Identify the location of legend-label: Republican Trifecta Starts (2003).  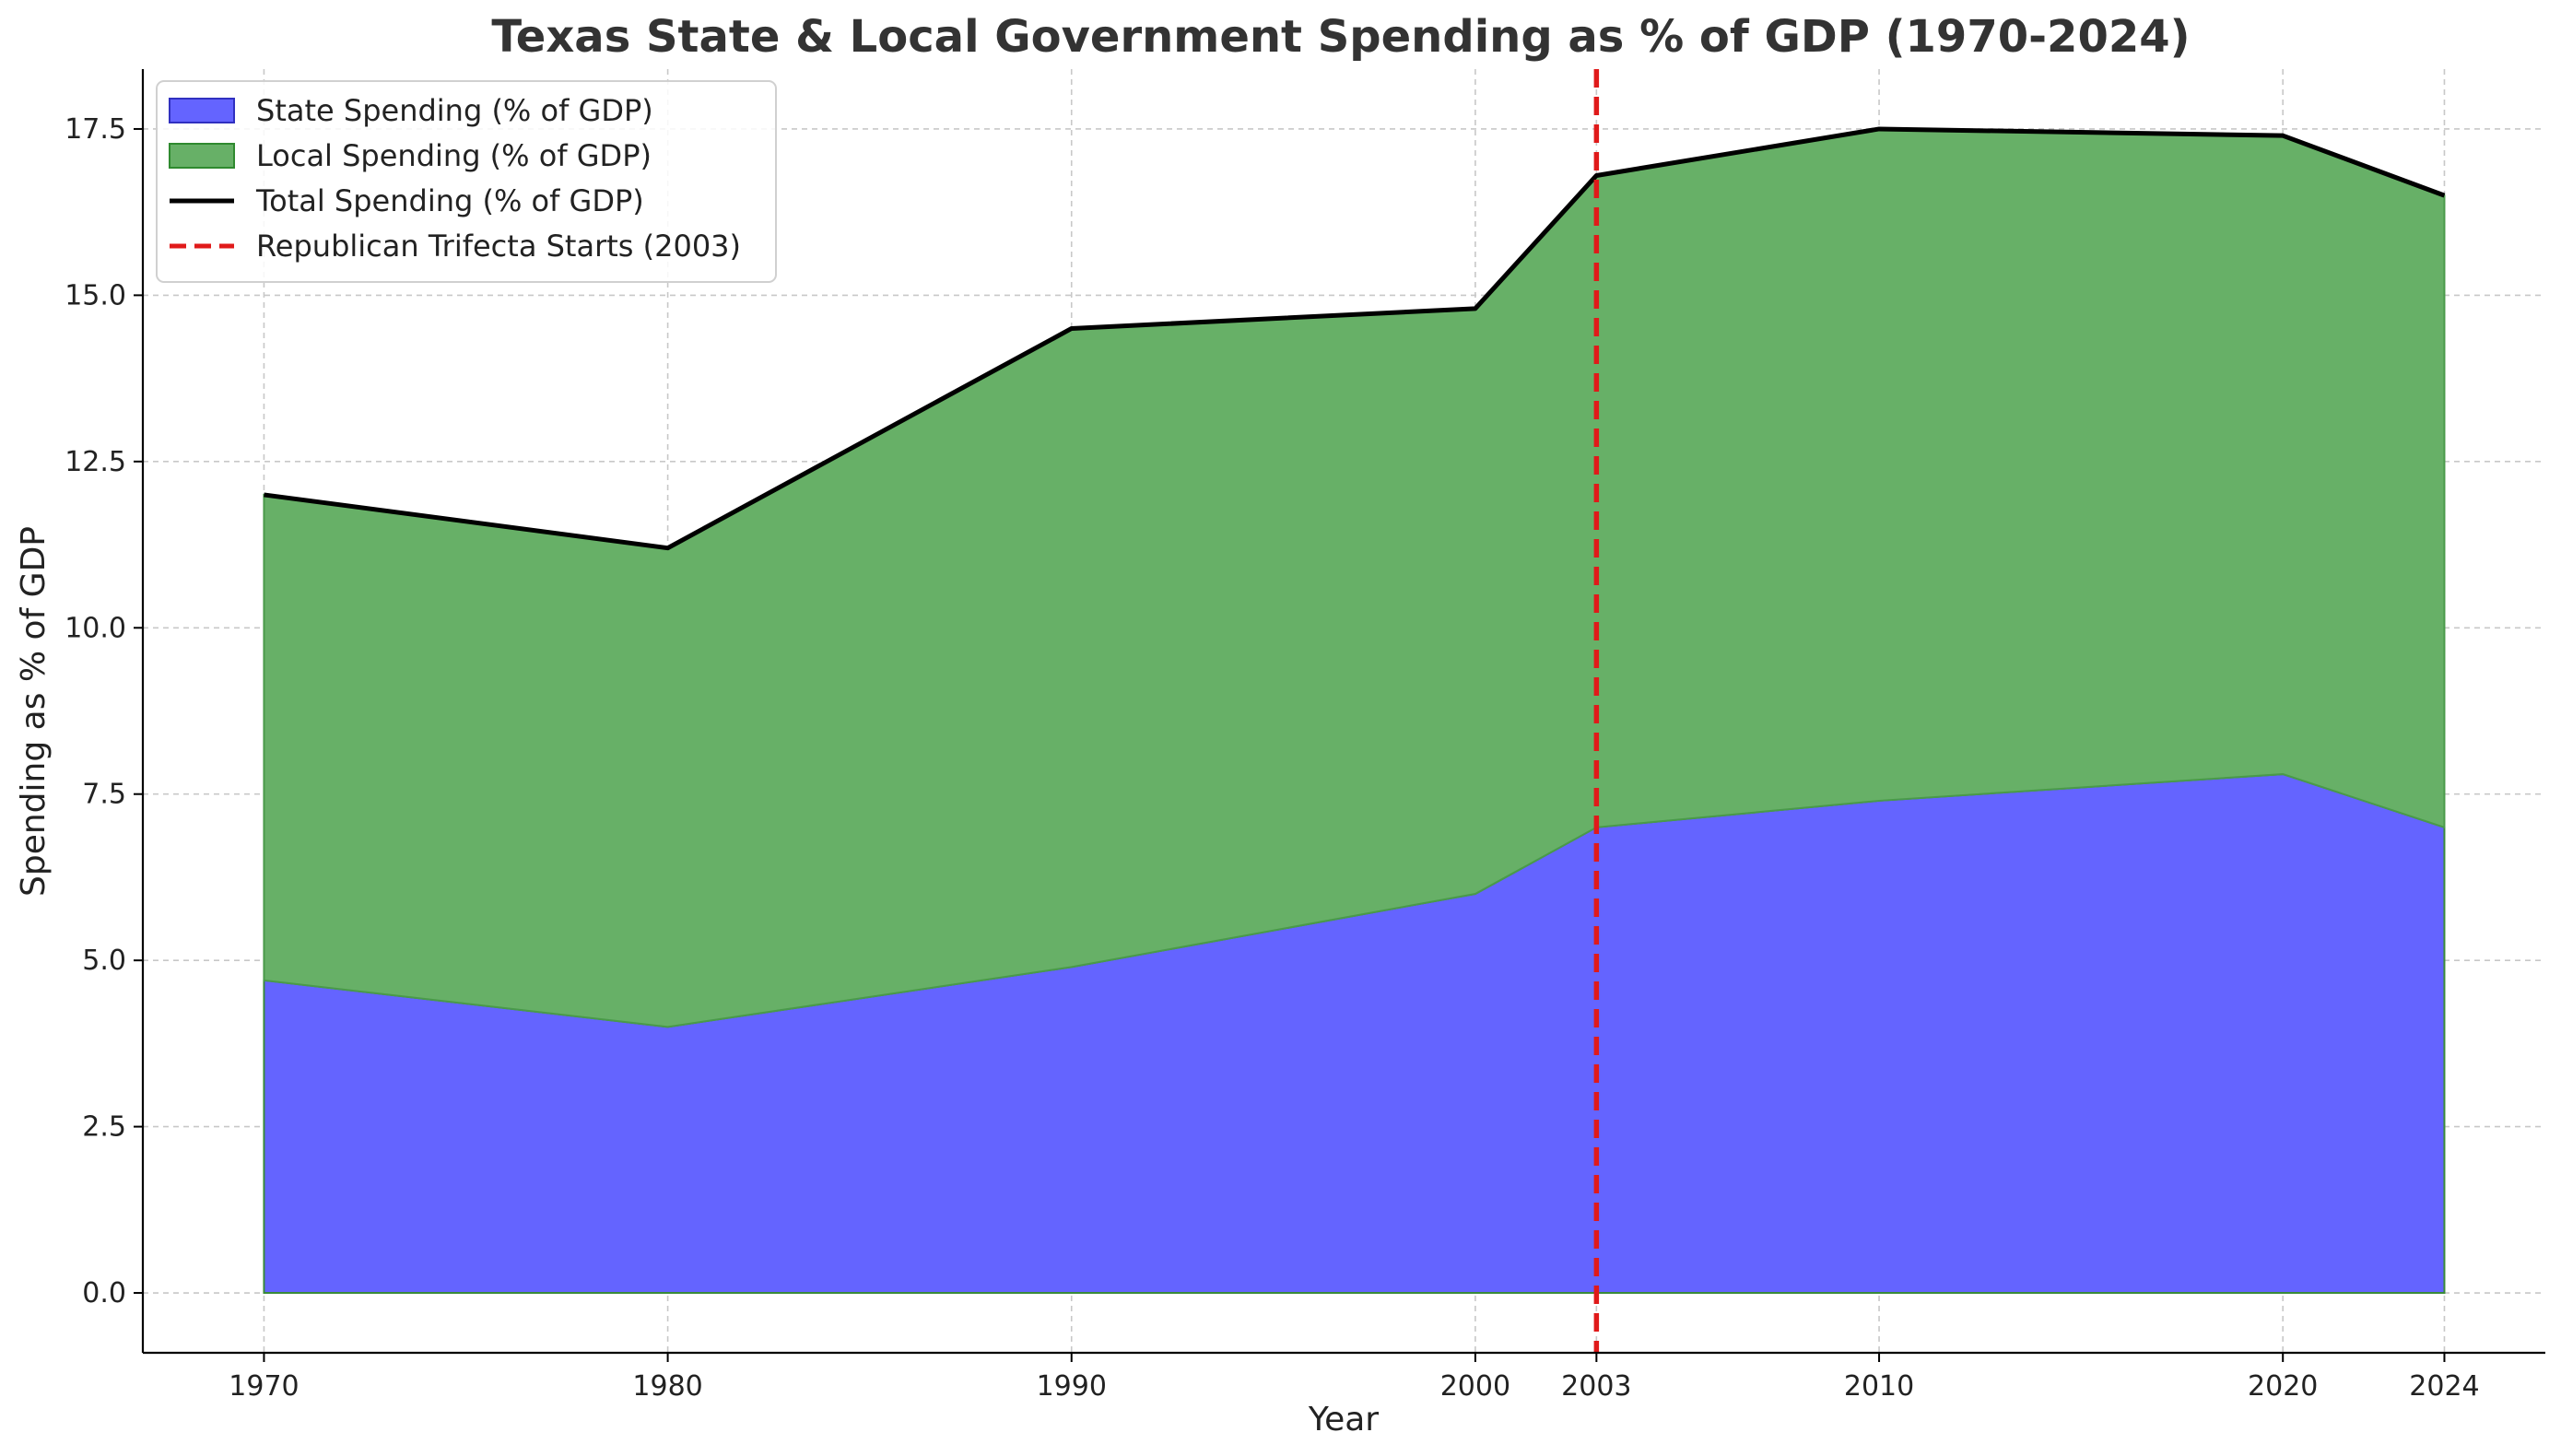
(499, 246).